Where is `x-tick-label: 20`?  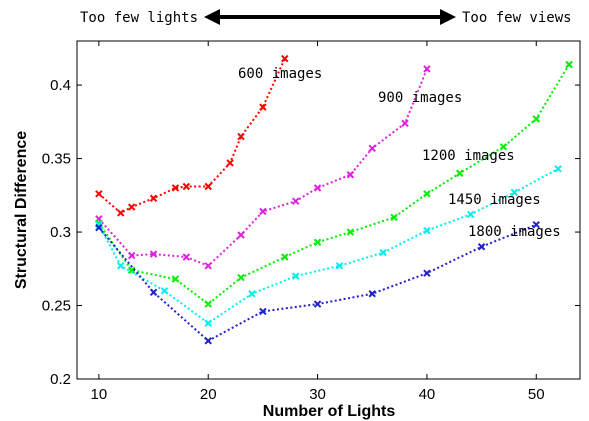 x-tick-label: 20 is located at coordinates (208, 394).